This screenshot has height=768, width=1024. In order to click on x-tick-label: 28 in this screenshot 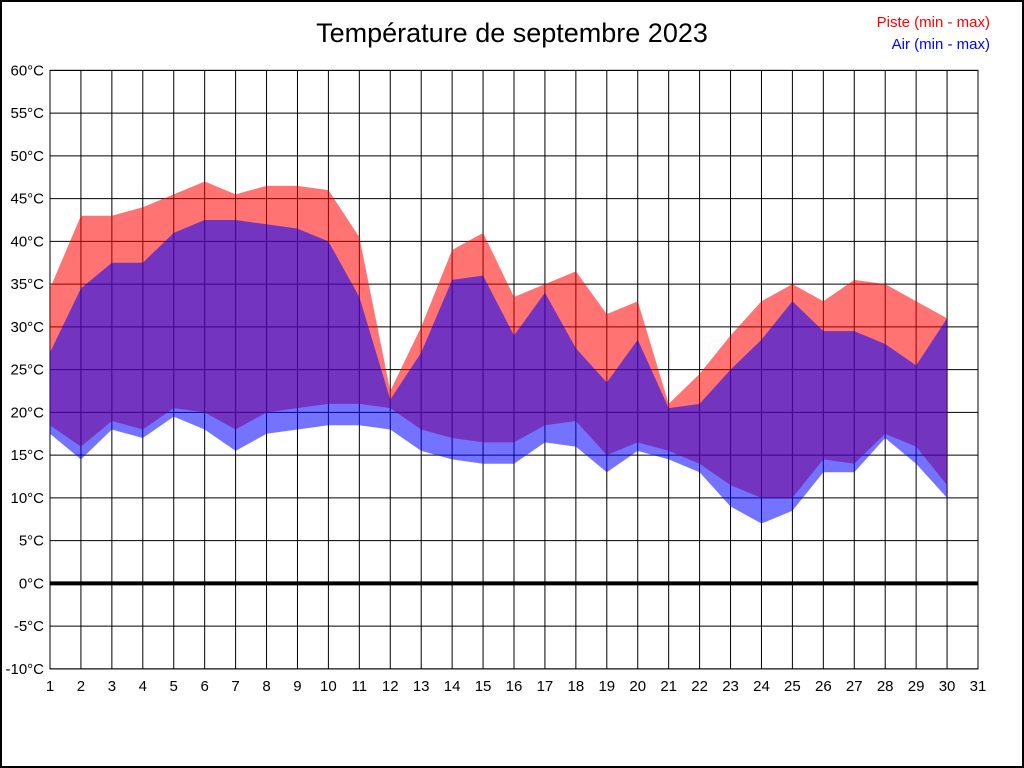, I will do `click(885, 686)`.